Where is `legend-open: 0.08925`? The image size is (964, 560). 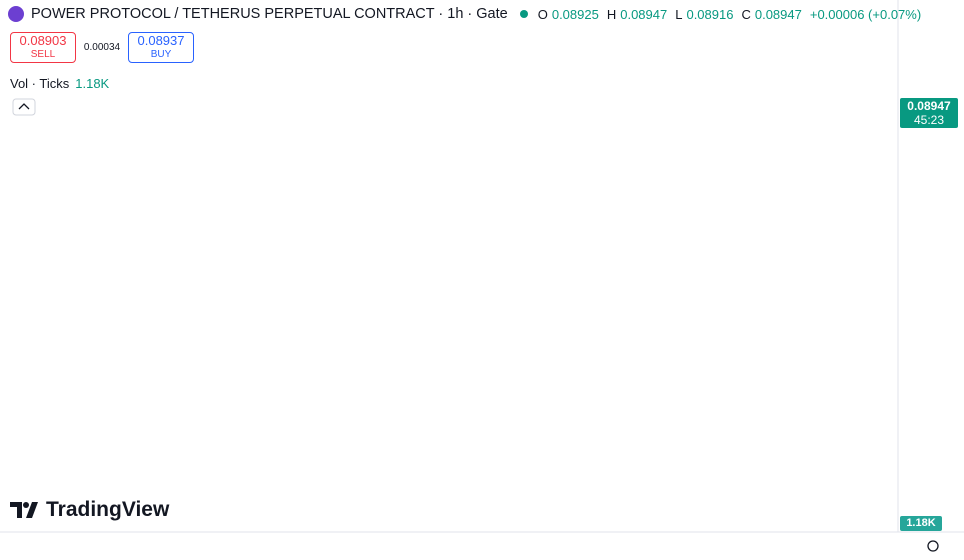
legend-open: 0.08925 is located at coordinates (575, 14).